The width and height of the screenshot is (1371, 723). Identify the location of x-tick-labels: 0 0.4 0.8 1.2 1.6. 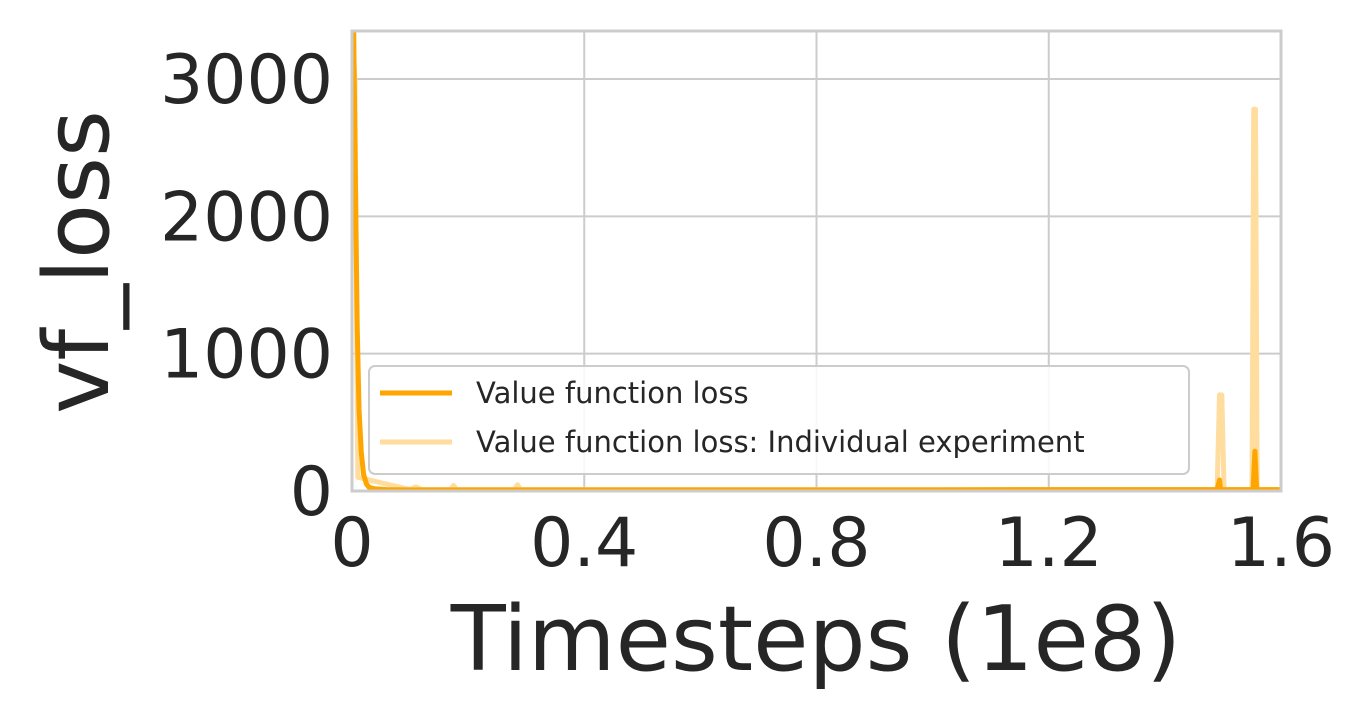
(832, 543).